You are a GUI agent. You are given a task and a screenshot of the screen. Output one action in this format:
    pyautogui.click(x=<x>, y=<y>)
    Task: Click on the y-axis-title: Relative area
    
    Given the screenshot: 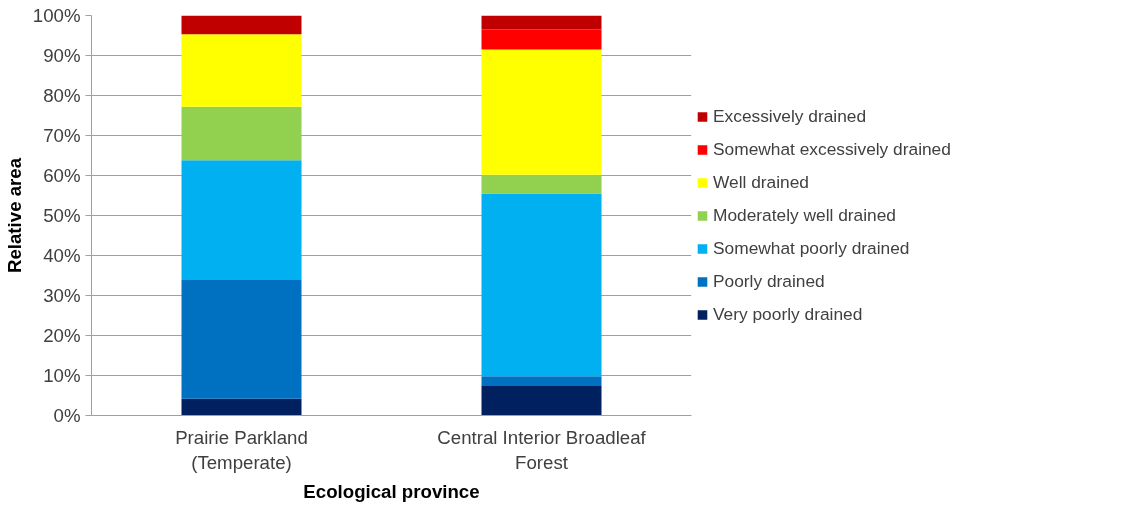 What is the action you would take?
    pyautogui.click(x=14, y=215)
    